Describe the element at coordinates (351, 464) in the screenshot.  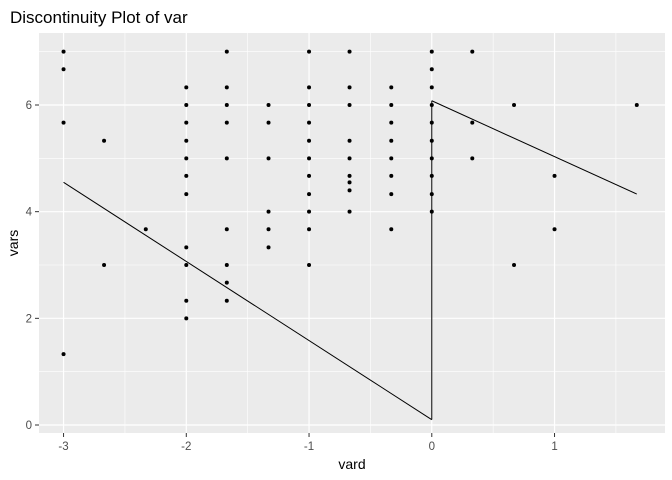
I see `x-axis-title: vard` at that location.